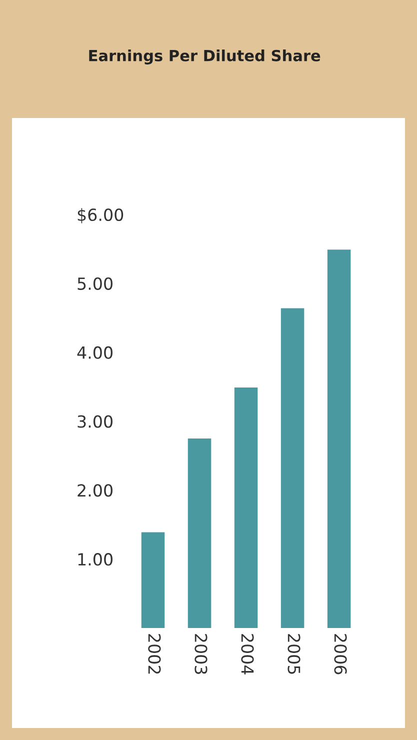 Image resolution: width=417 pixels, height=740 pixels. What do you see at coordinates (154, 654) in the screenshot?
I see `x-tick-label: 2002` at bounding box center [154, 654].